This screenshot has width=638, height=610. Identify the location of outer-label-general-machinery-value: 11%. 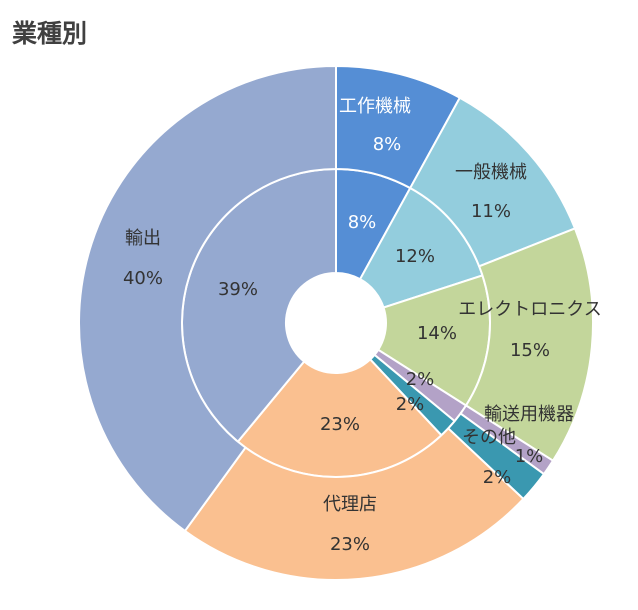
(491, 211).